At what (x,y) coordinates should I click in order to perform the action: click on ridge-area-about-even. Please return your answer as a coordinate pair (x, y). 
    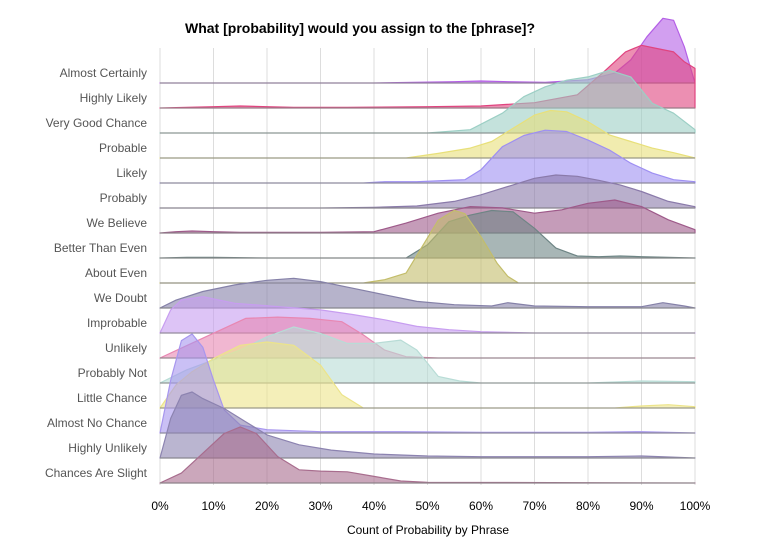
    Looking at the image, I should click on (427, 246).